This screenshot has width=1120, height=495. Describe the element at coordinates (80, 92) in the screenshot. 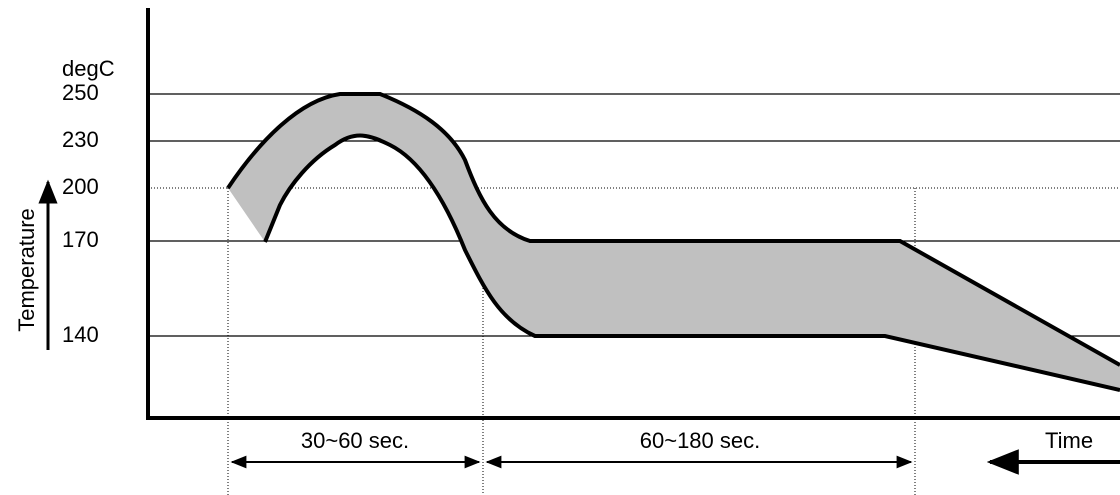

I see `tick-label: 250` at that location.